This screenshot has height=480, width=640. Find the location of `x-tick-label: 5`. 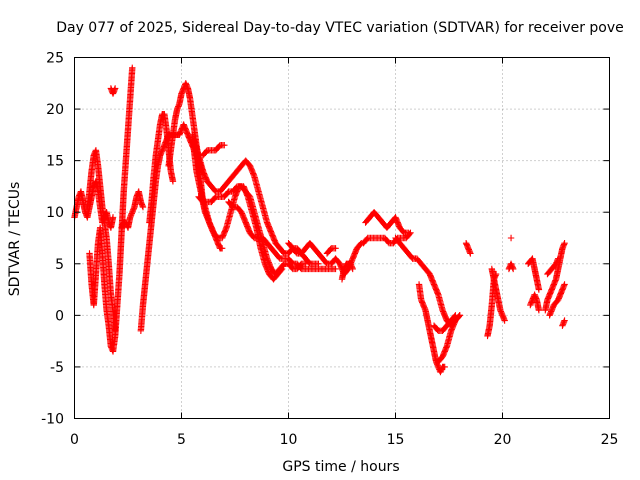

x-tick-label: 5 is located at coordinates (181, 440).